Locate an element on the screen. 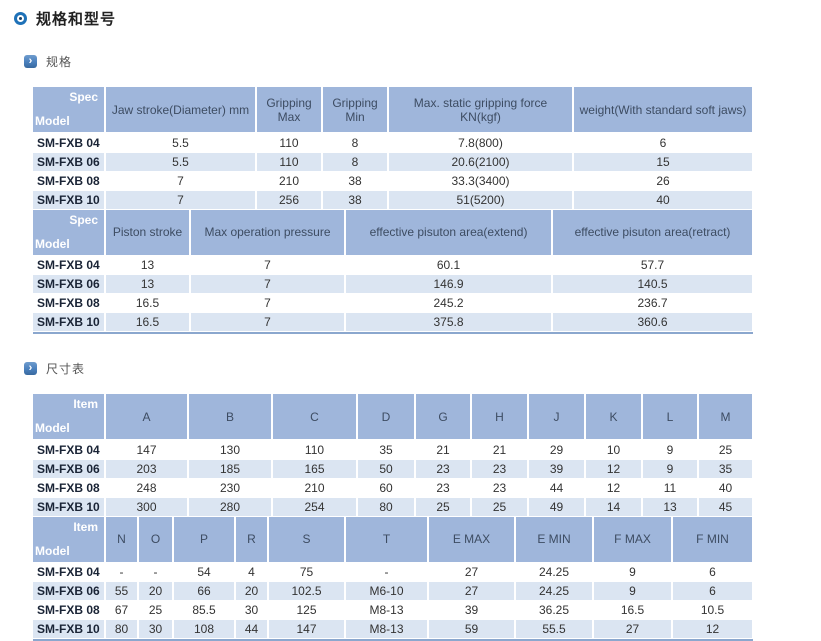  table-row: SM-FXB 06 5.5 110 8 20.6(2100) 15 is located at coordinates (393, 162).